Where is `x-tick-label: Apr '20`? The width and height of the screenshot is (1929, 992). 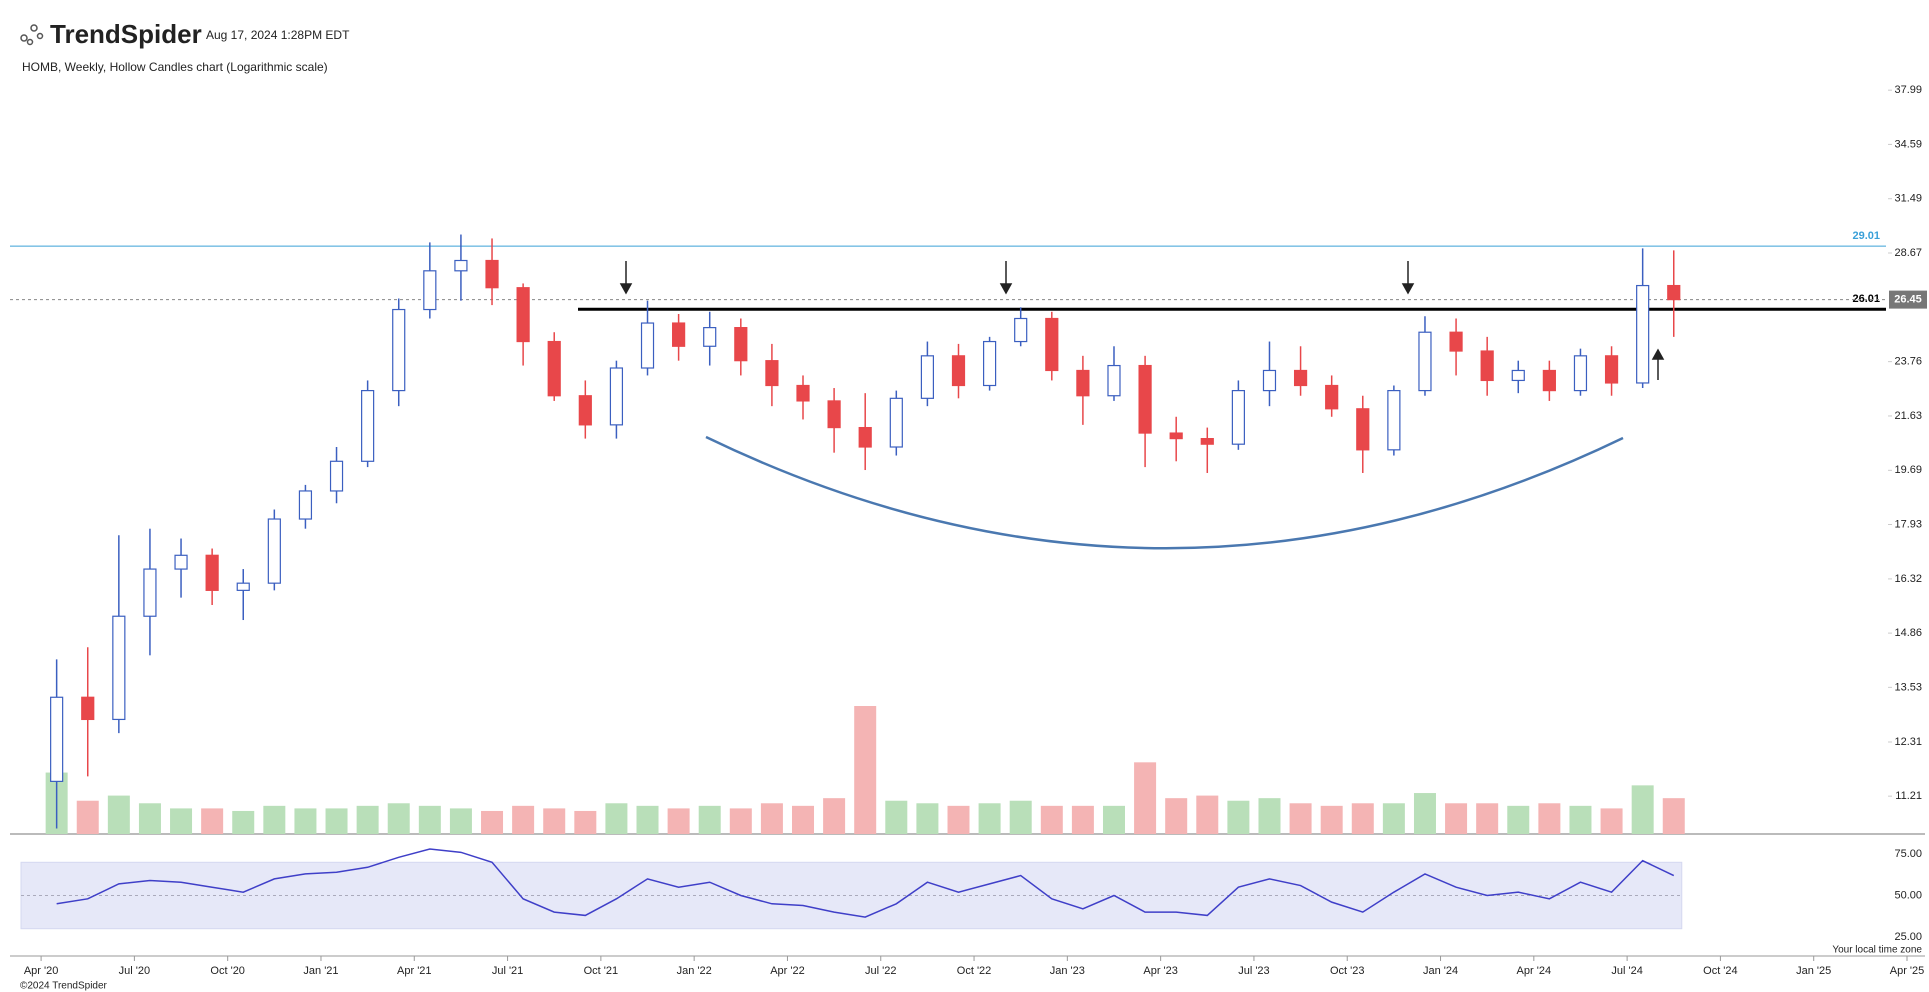 x-tick-label: Apr '20 is located at coordinates (41, 971).